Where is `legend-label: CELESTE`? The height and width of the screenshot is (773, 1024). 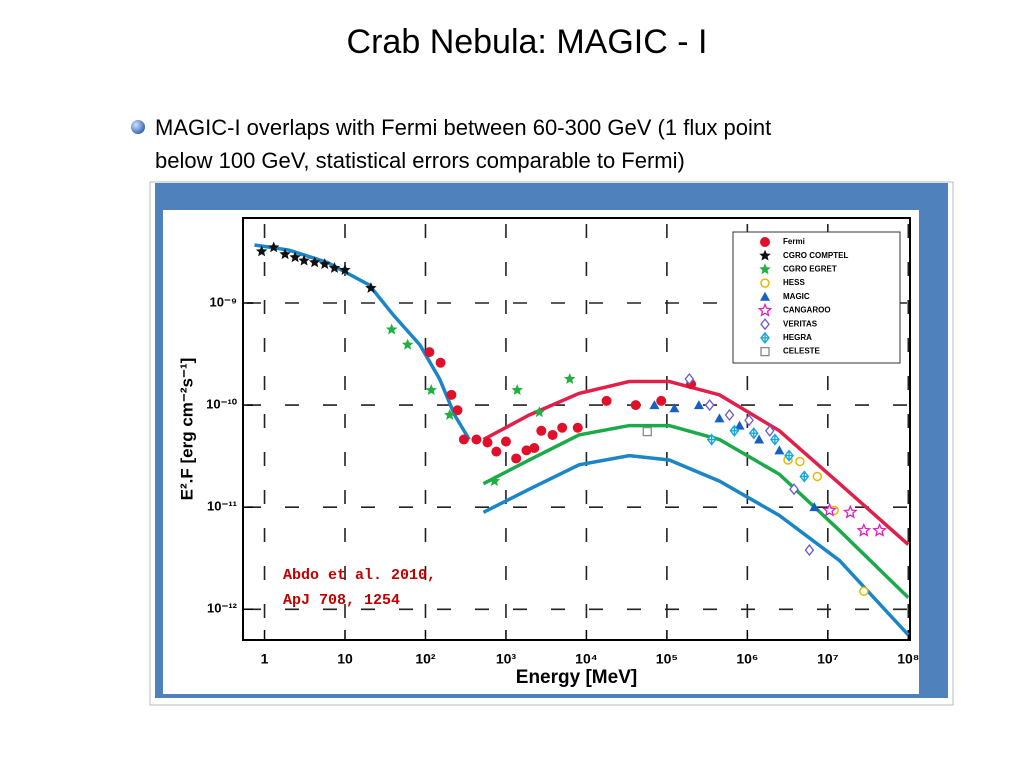
legend-label: CELESTE is located at coordinates (802, 351).